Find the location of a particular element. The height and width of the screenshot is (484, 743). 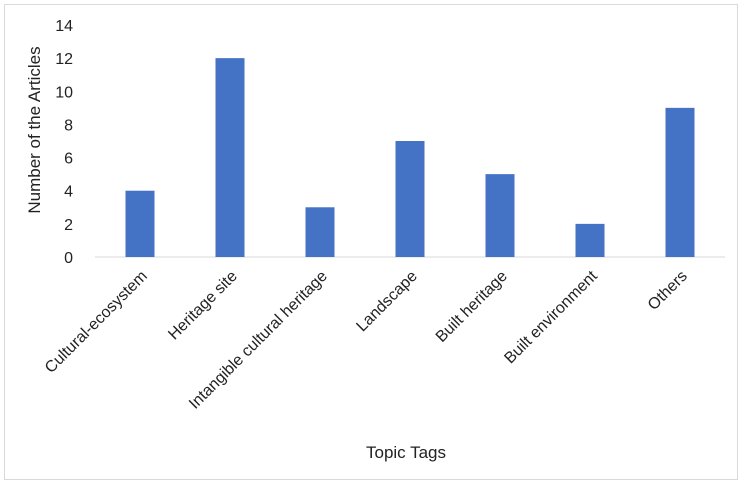

y-tick-label: 12 is located at coordinates (64, 59).